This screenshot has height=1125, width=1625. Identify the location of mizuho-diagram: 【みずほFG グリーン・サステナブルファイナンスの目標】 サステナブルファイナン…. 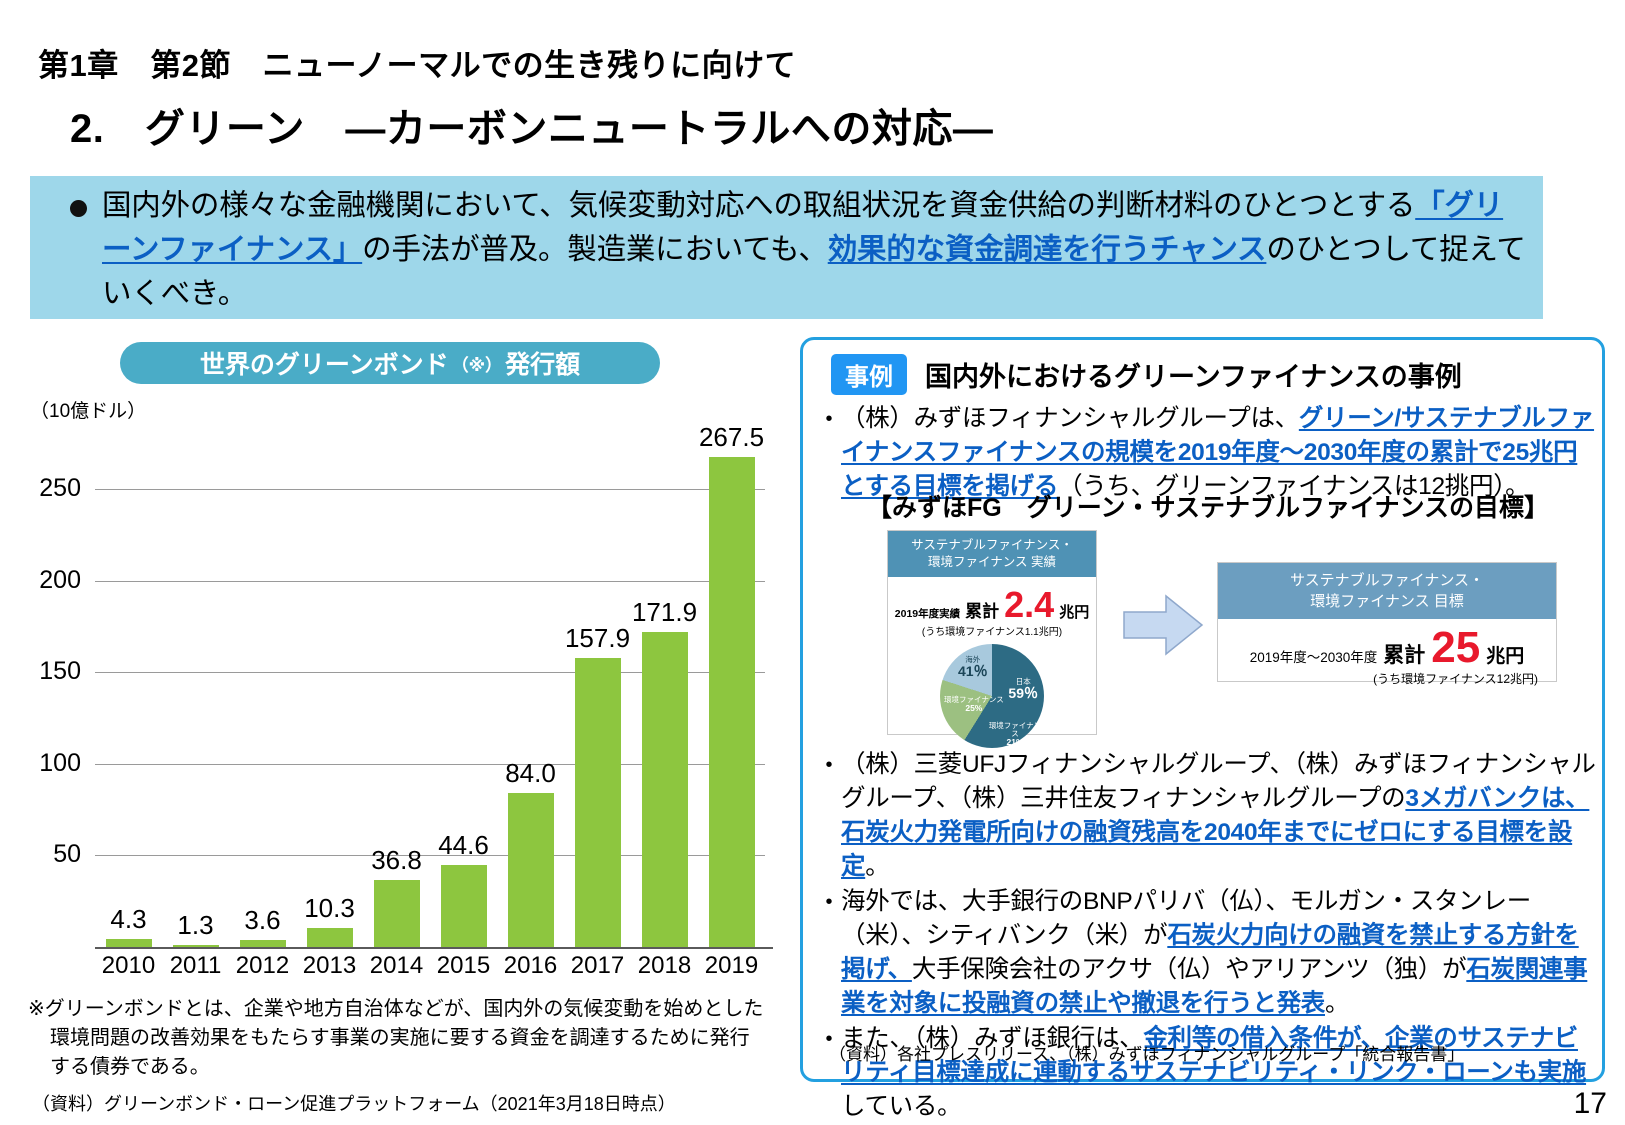
(1208, 618).